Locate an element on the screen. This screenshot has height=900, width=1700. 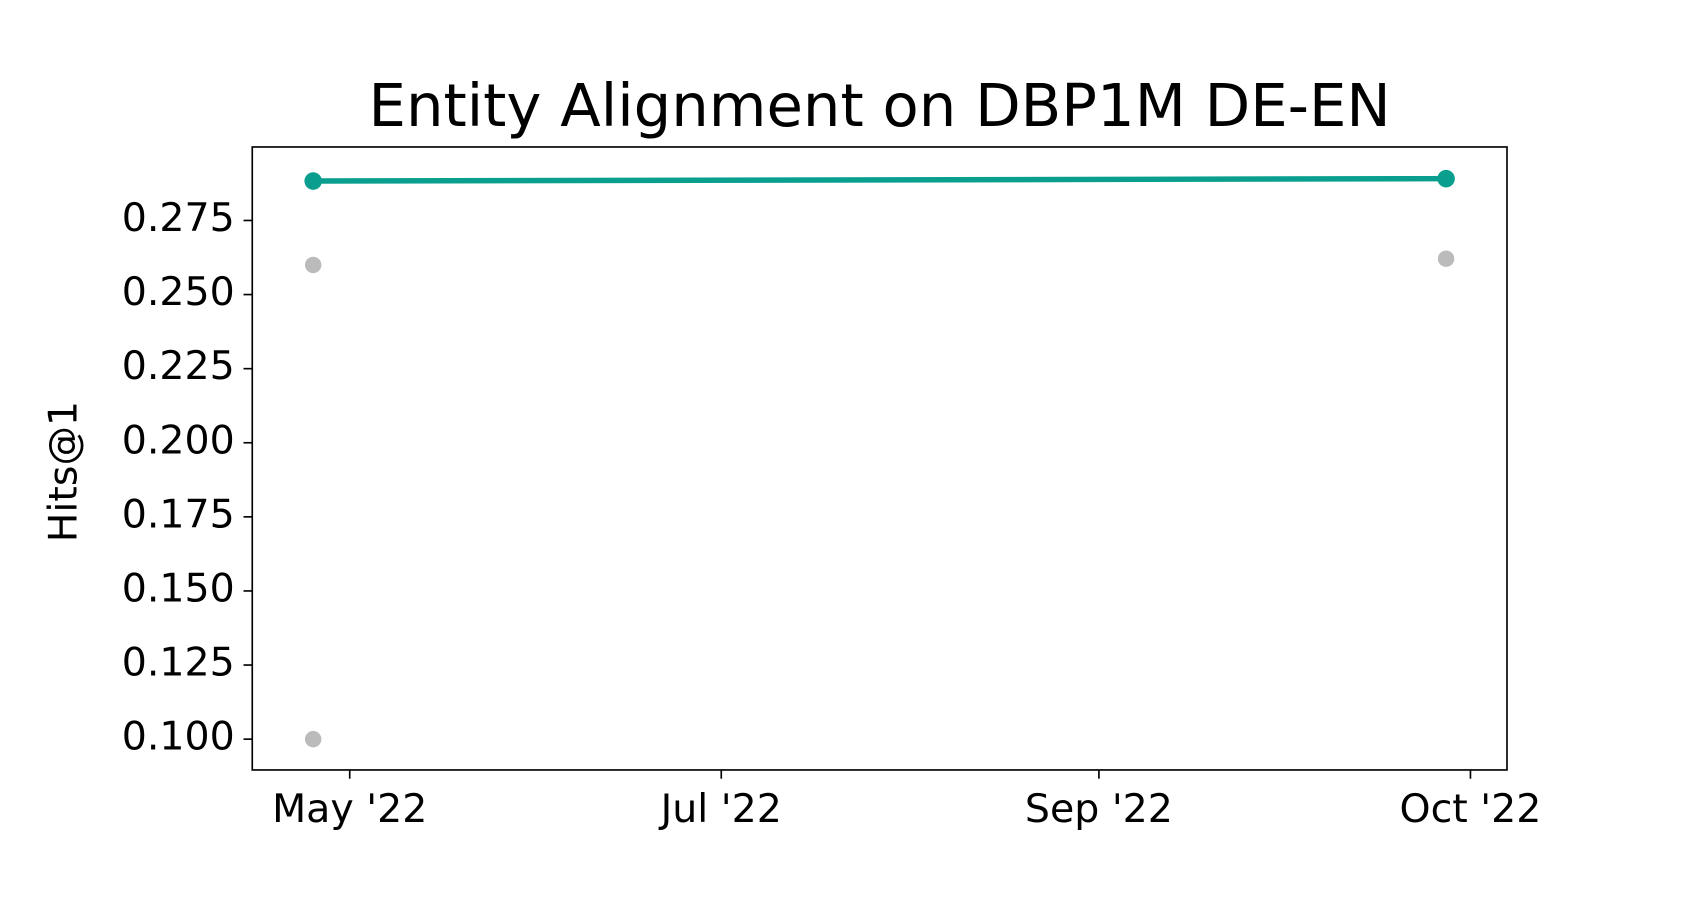
y-tick-label: 0.125 is located at coordinates (178, 663).